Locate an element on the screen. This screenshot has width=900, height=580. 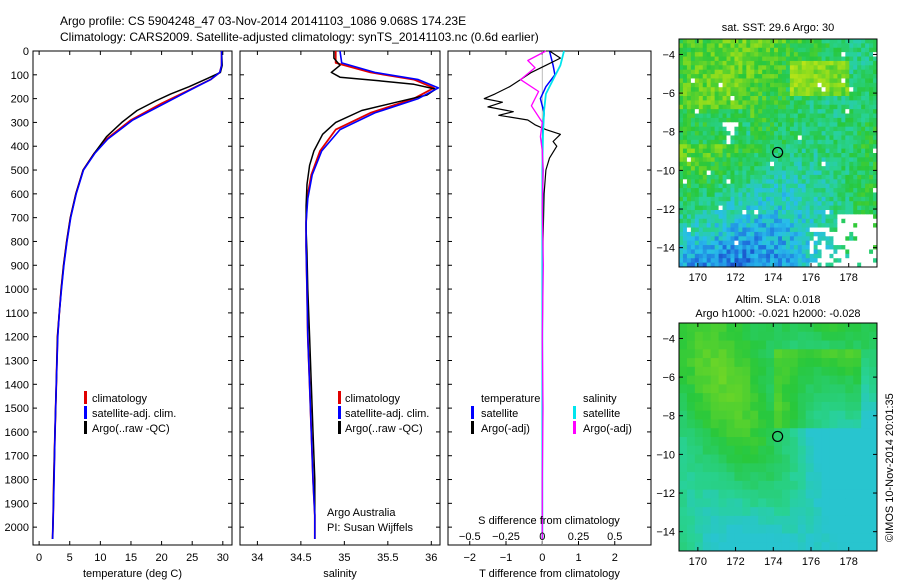
y-tick-label: 300 is located at coordinates (20, 123).